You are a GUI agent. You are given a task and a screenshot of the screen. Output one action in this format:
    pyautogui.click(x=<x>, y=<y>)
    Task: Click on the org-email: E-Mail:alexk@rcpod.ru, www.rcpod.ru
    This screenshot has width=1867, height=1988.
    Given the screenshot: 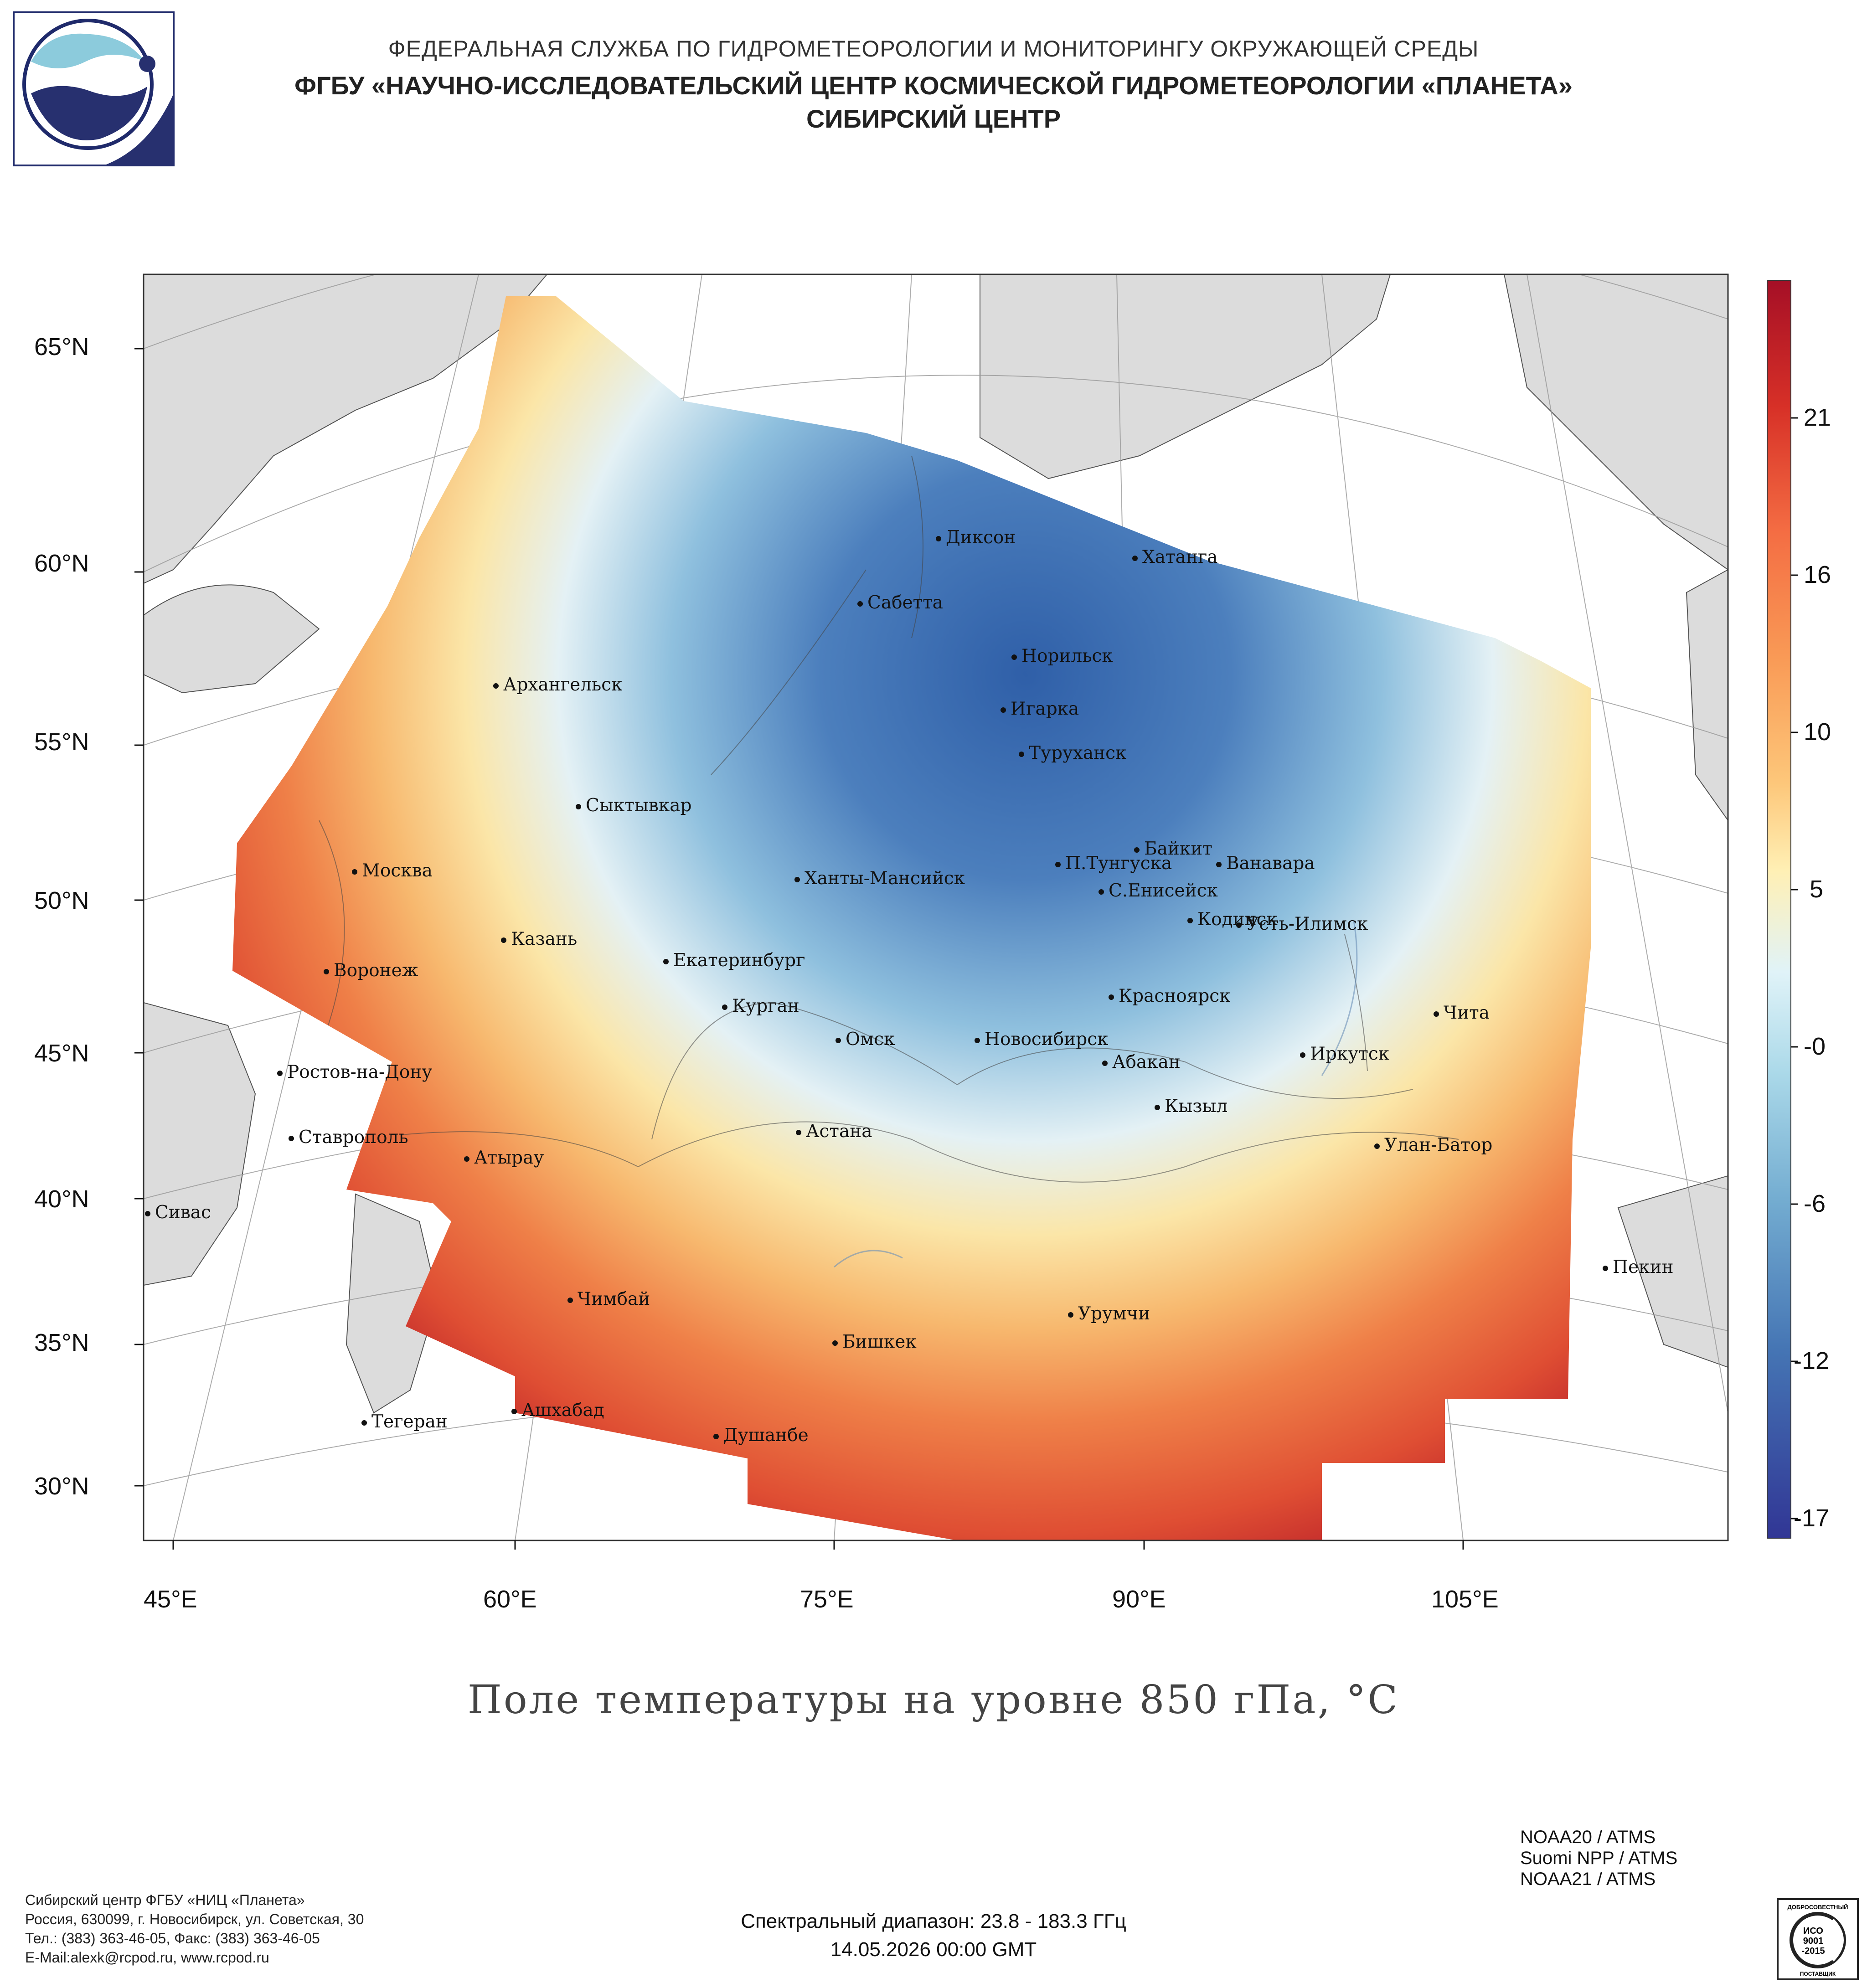 What is the action you would take?
    pyautogui.click(x=147, y=1957)
    